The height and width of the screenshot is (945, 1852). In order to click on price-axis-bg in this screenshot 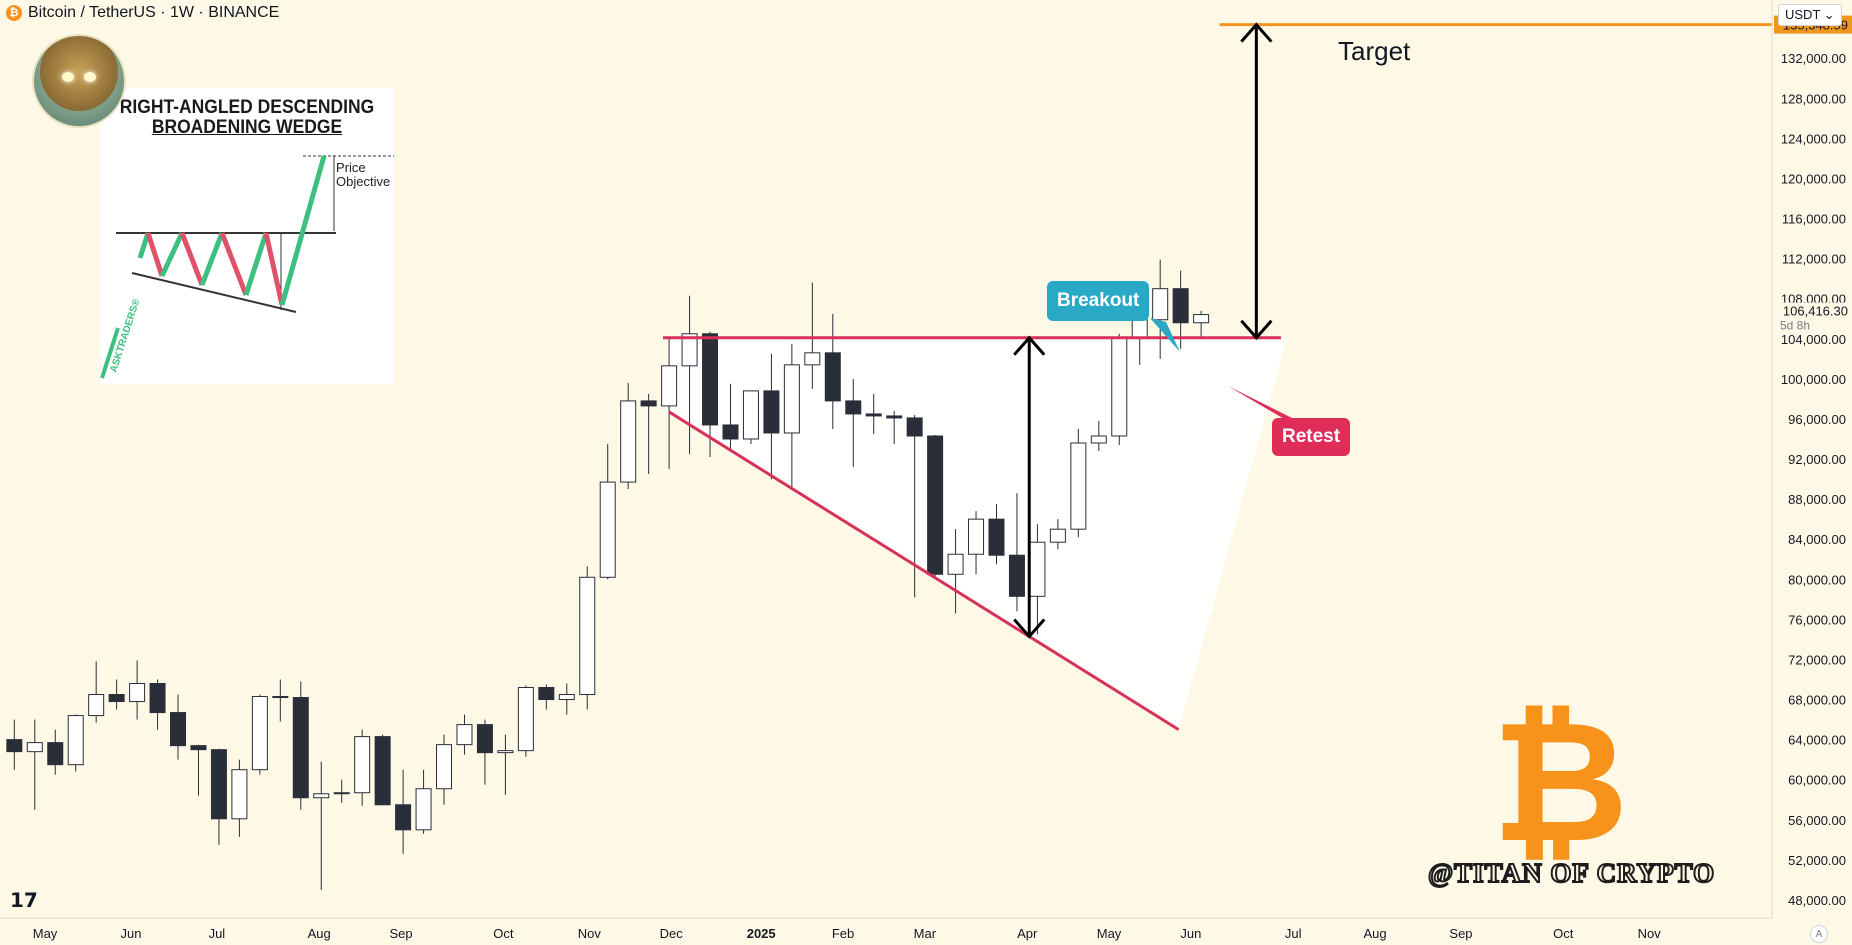, I will do `click(1812, 472)`.